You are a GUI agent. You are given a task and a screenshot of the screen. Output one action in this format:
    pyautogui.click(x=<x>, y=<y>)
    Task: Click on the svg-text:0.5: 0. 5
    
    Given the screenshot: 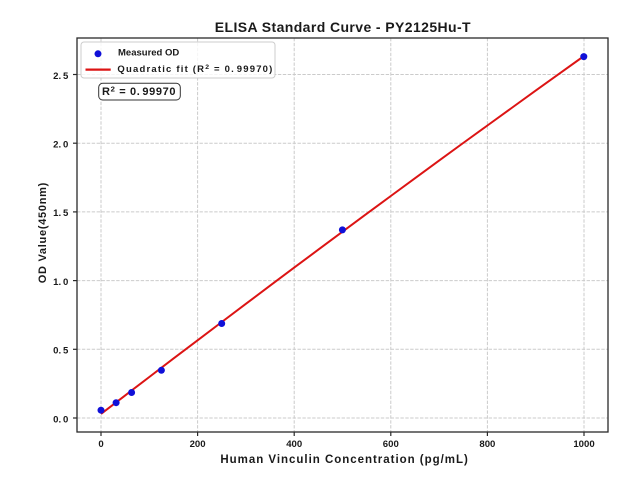 What is the action you would take?
    pyautogui.click(x=61, y=351)
    